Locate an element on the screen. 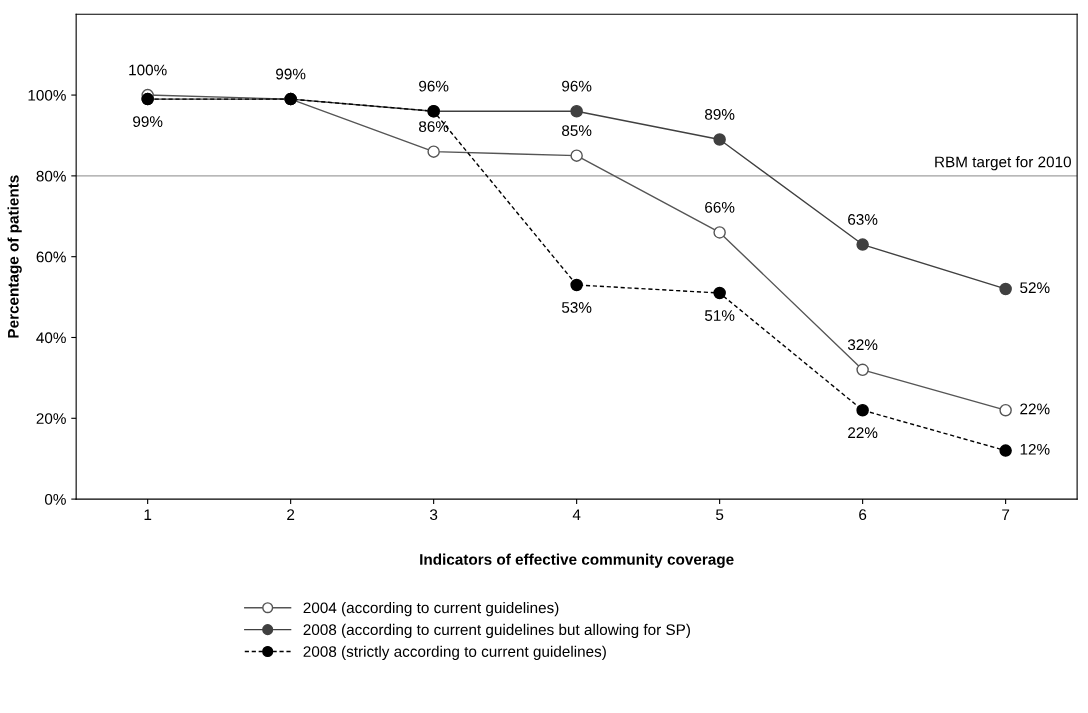 The width and height of the screenshot is (1088, 713). legend-label: 2008 (according to current guidelines but allowing for SP) is located at coordinates (496, 631).